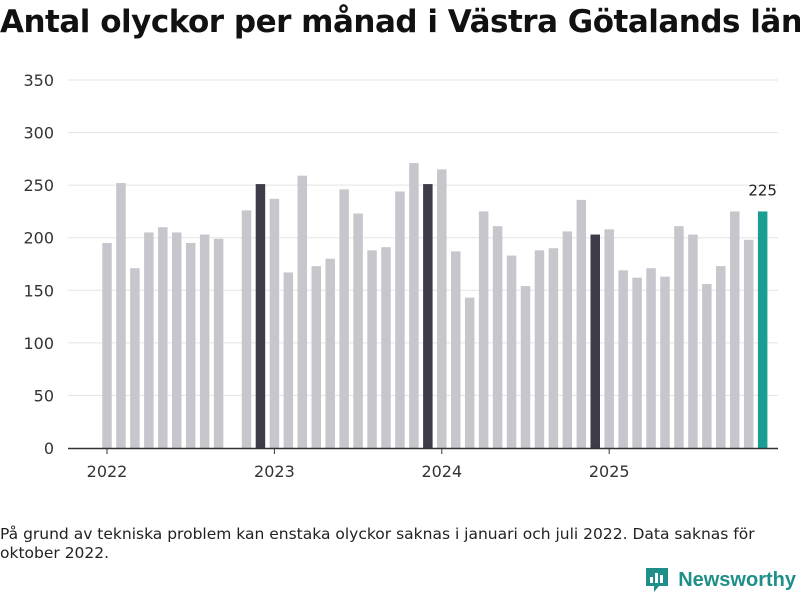  I want to click on y-tick-label: 200, so click(38, 238).